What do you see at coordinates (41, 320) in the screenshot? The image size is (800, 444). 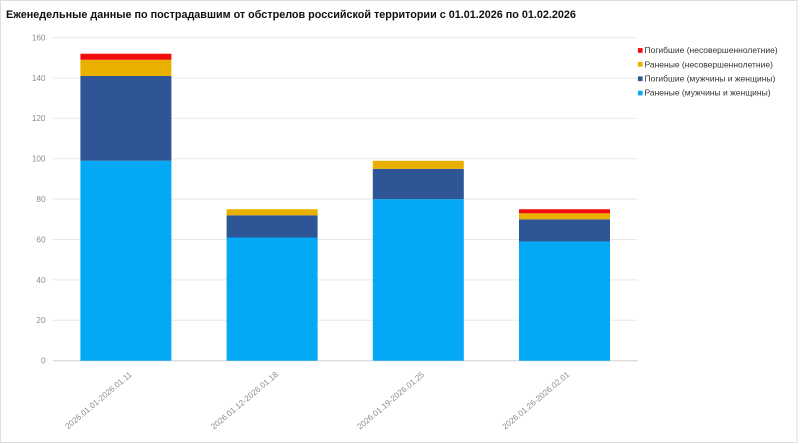 I see `svg-text: 20` at bounding box center [41, 320].